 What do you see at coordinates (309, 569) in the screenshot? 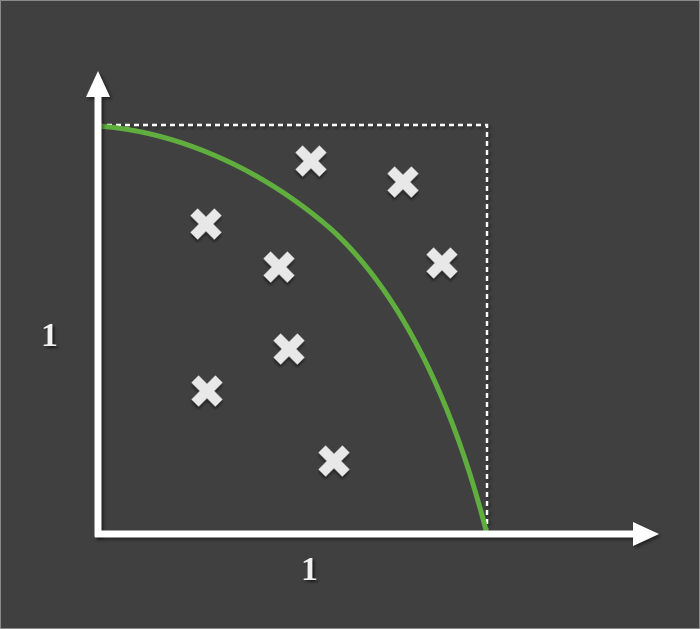
I see `x-axis-tick-label: 1` at bounding box center [309, 569].